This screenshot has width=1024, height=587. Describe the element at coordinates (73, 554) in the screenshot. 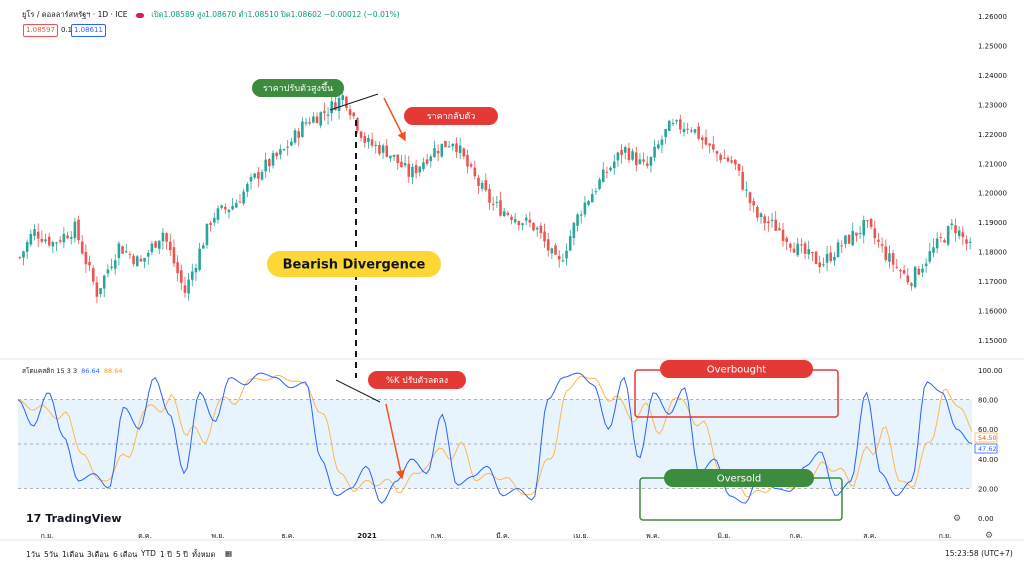

I see `range-1m: 1เดือน` at that location.